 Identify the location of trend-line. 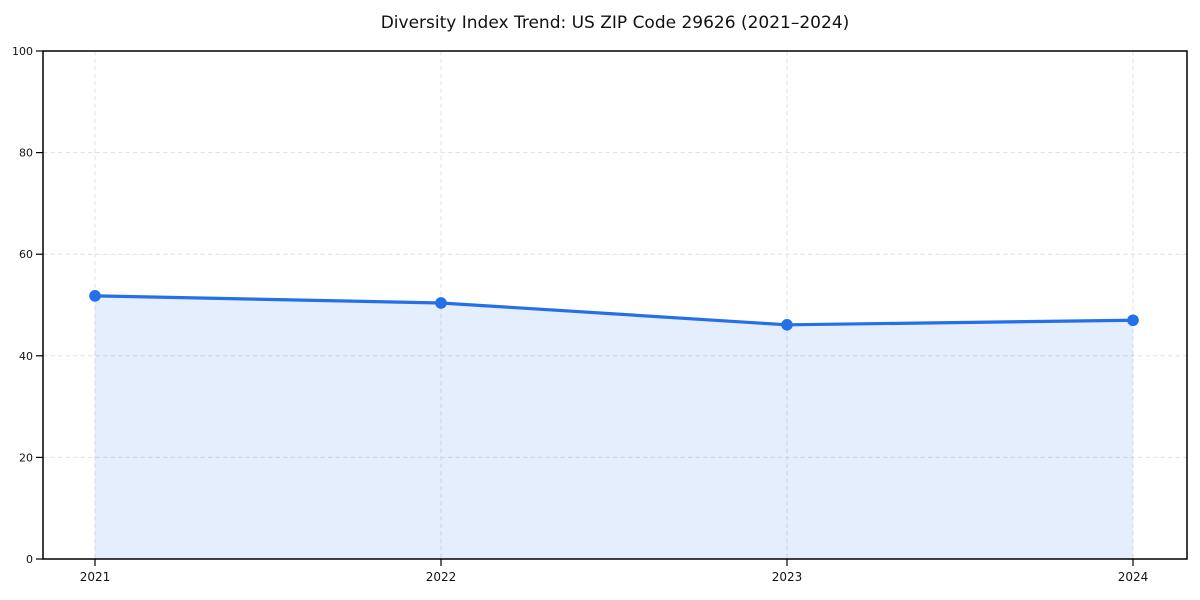
(614, 310).